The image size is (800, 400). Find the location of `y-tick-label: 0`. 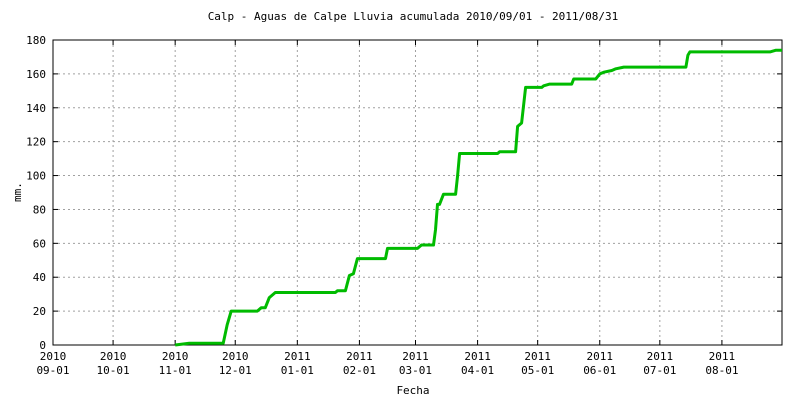

y-tick-label: 0 is located at coordinates (42, 345).